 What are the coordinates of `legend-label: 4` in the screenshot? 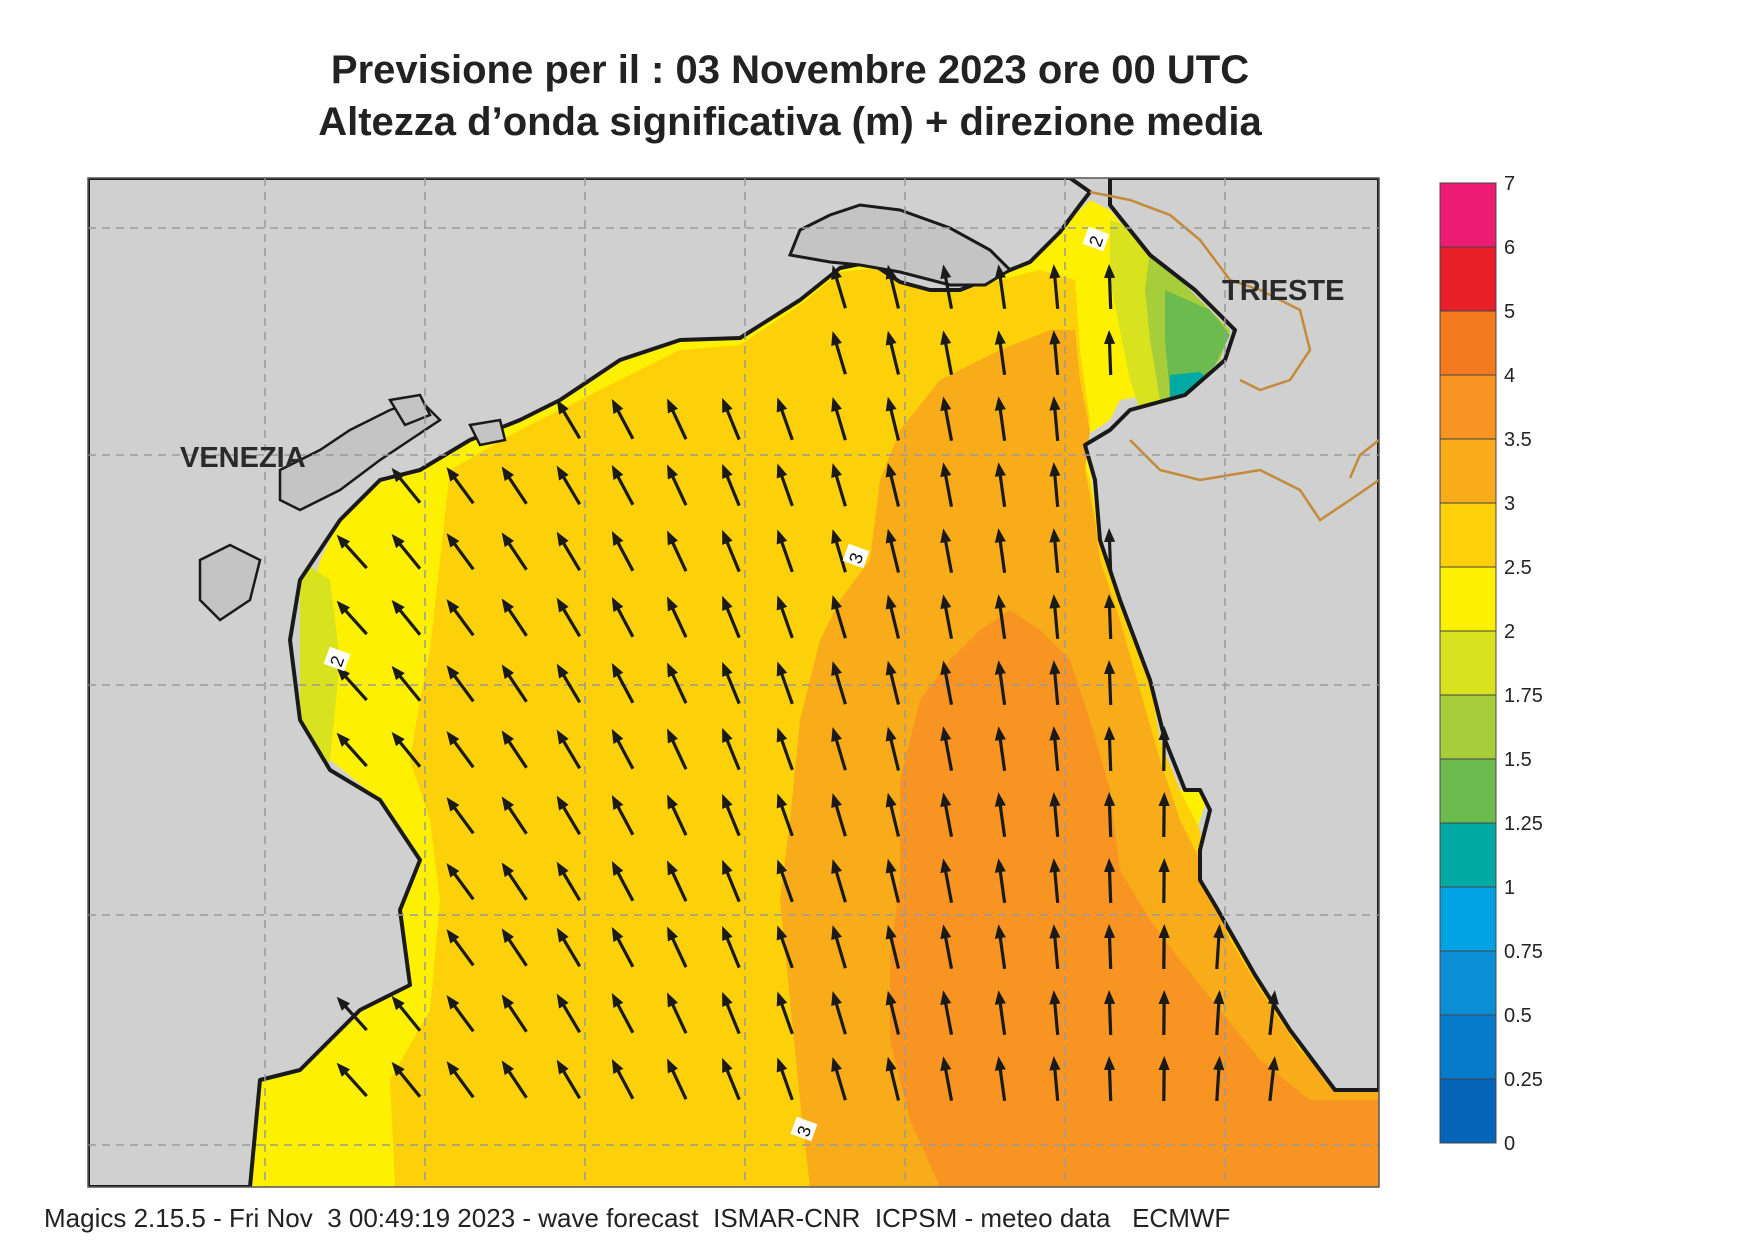 It's located at (1509, 376).